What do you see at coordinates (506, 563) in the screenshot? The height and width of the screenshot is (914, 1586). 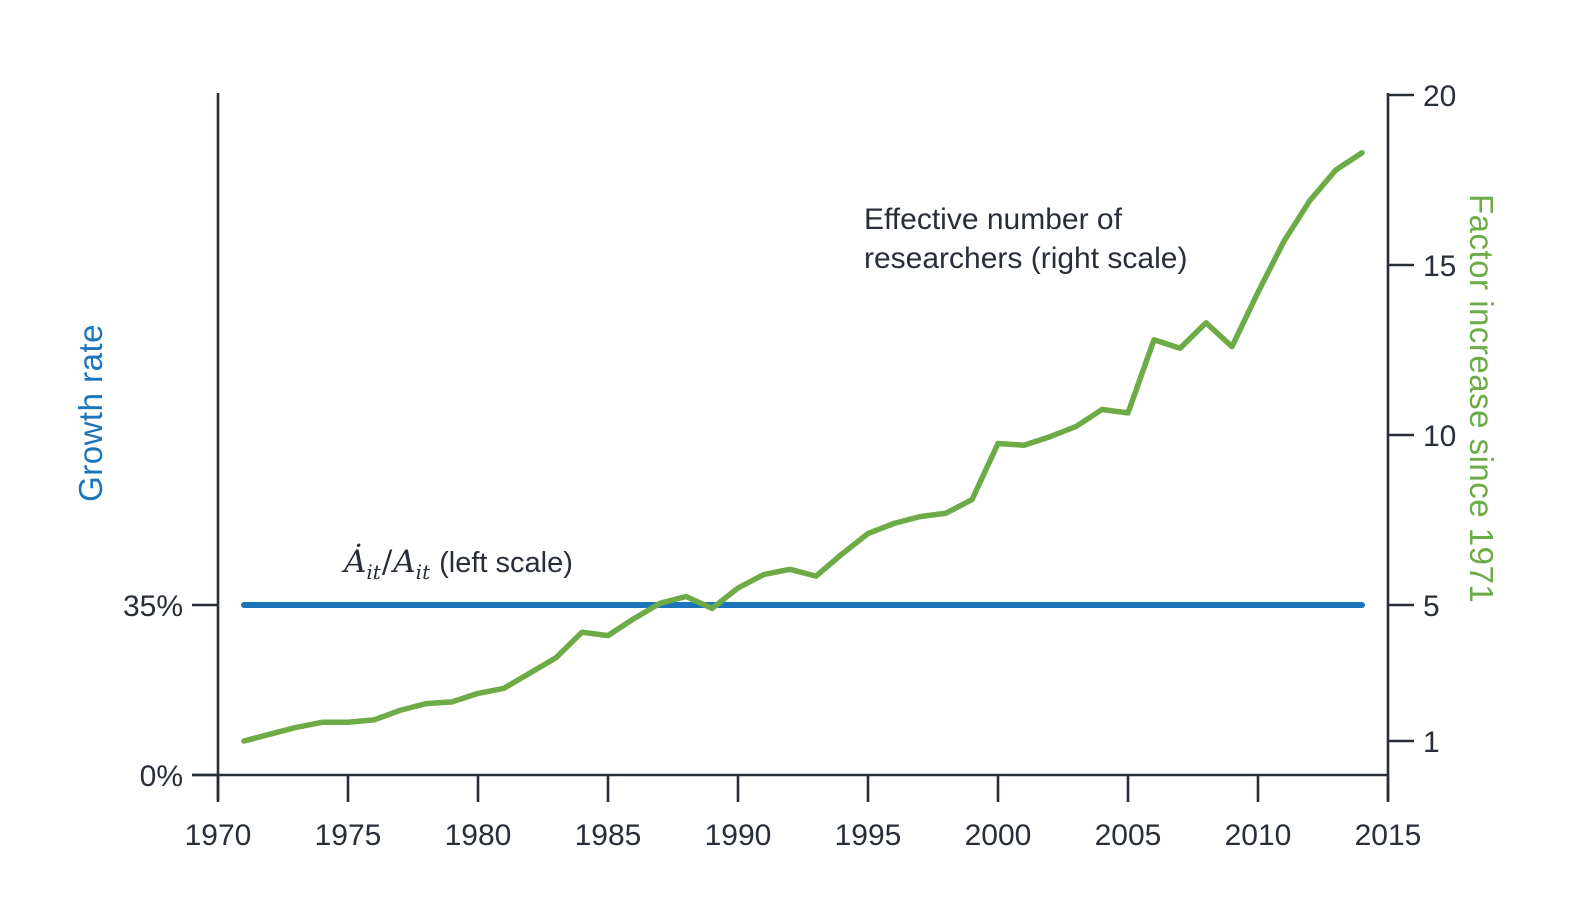 I see `formula-suffix: (left scale)` at bounding box center [506, 563].